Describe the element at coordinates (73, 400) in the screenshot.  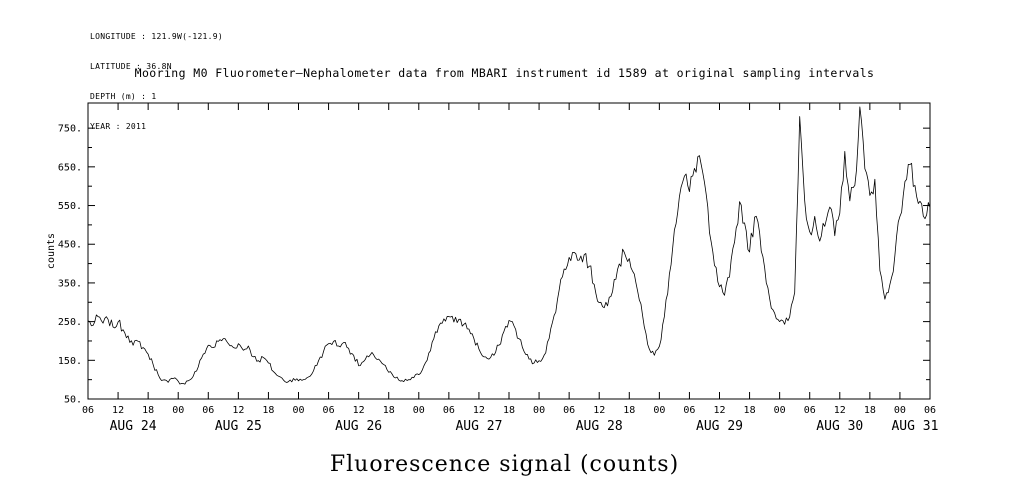
I see `y-tick-label: 50.` at that location.